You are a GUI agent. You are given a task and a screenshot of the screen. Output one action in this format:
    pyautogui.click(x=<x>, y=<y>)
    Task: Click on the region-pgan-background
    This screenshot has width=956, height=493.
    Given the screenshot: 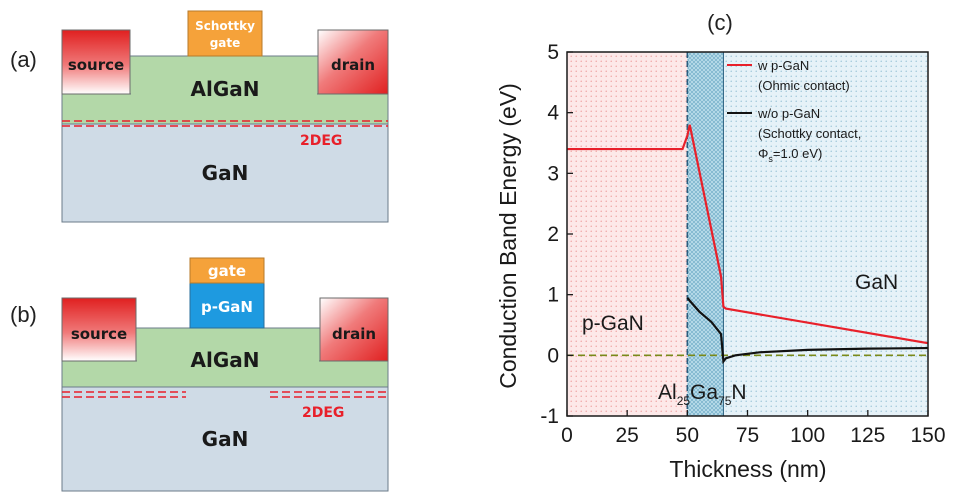 What is the action you would take?
    pyautogui.click(x=627, y=234)
    